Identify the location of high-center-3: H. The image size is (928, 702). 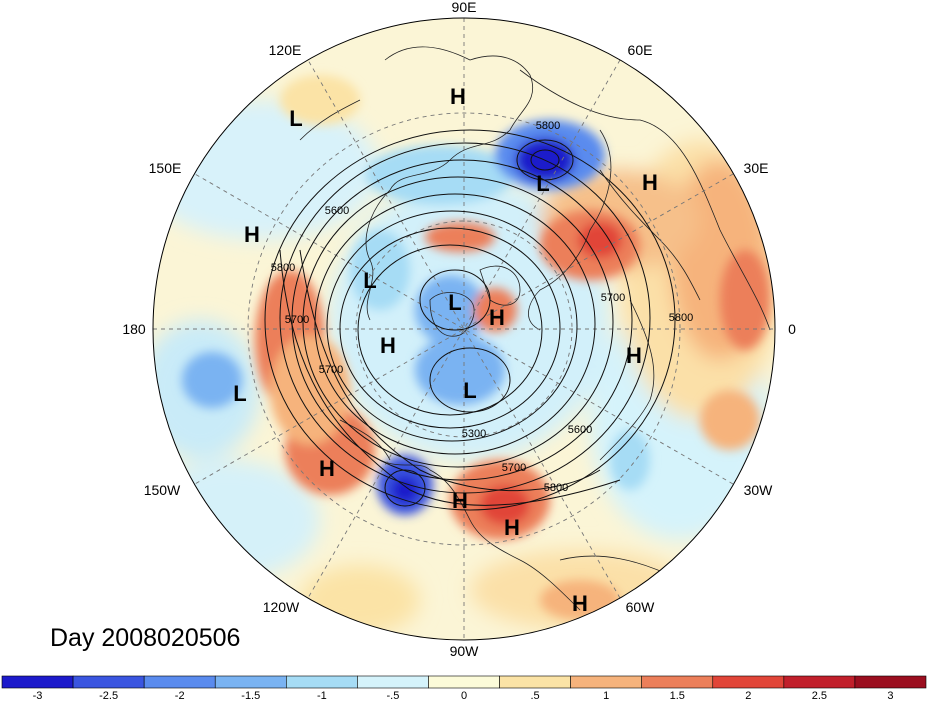
(252, 234).